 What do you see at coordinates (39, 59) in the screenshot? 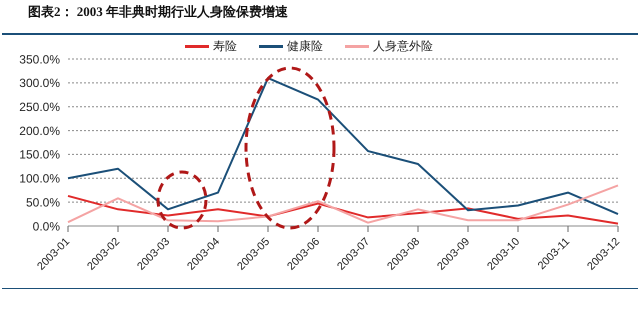
I see `y-tick-label: 350.0%` at bounding box center [39, 59].